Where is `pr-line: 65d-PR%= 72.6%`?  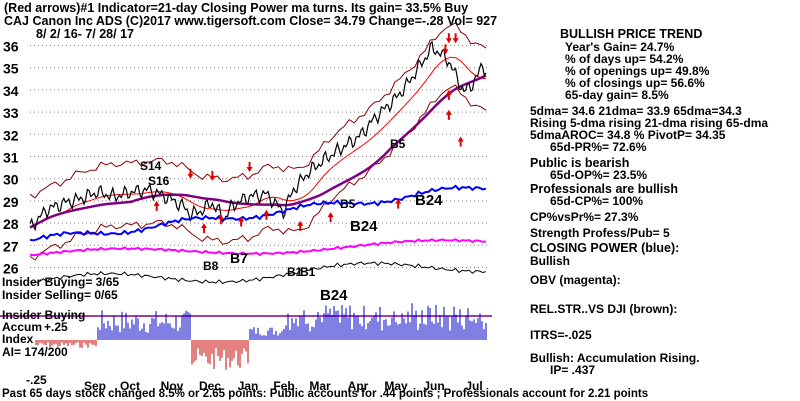 pr-line: 65d-PR%= 72.6% is located at coordinates (598, 147).